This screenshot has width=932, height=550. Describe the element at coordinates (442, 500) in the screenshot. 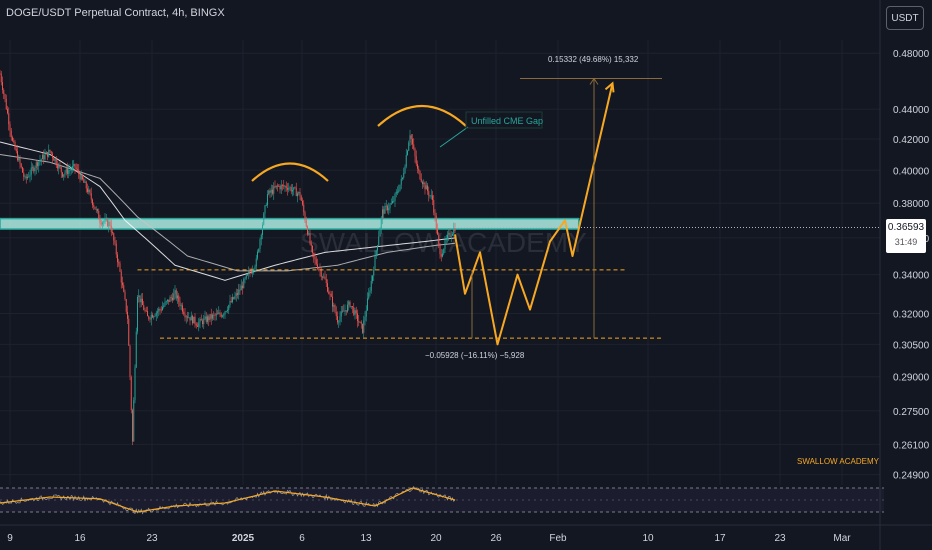

I see `rsi-pane` at that location.